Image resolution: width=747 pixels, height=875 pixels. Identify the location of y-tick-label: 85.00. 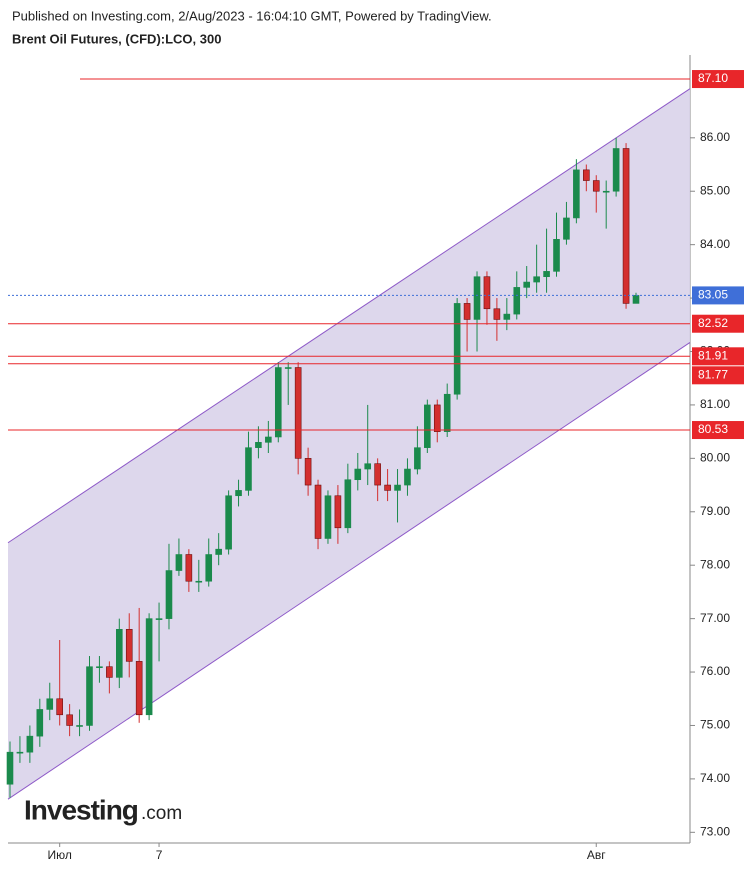
(715, 190).